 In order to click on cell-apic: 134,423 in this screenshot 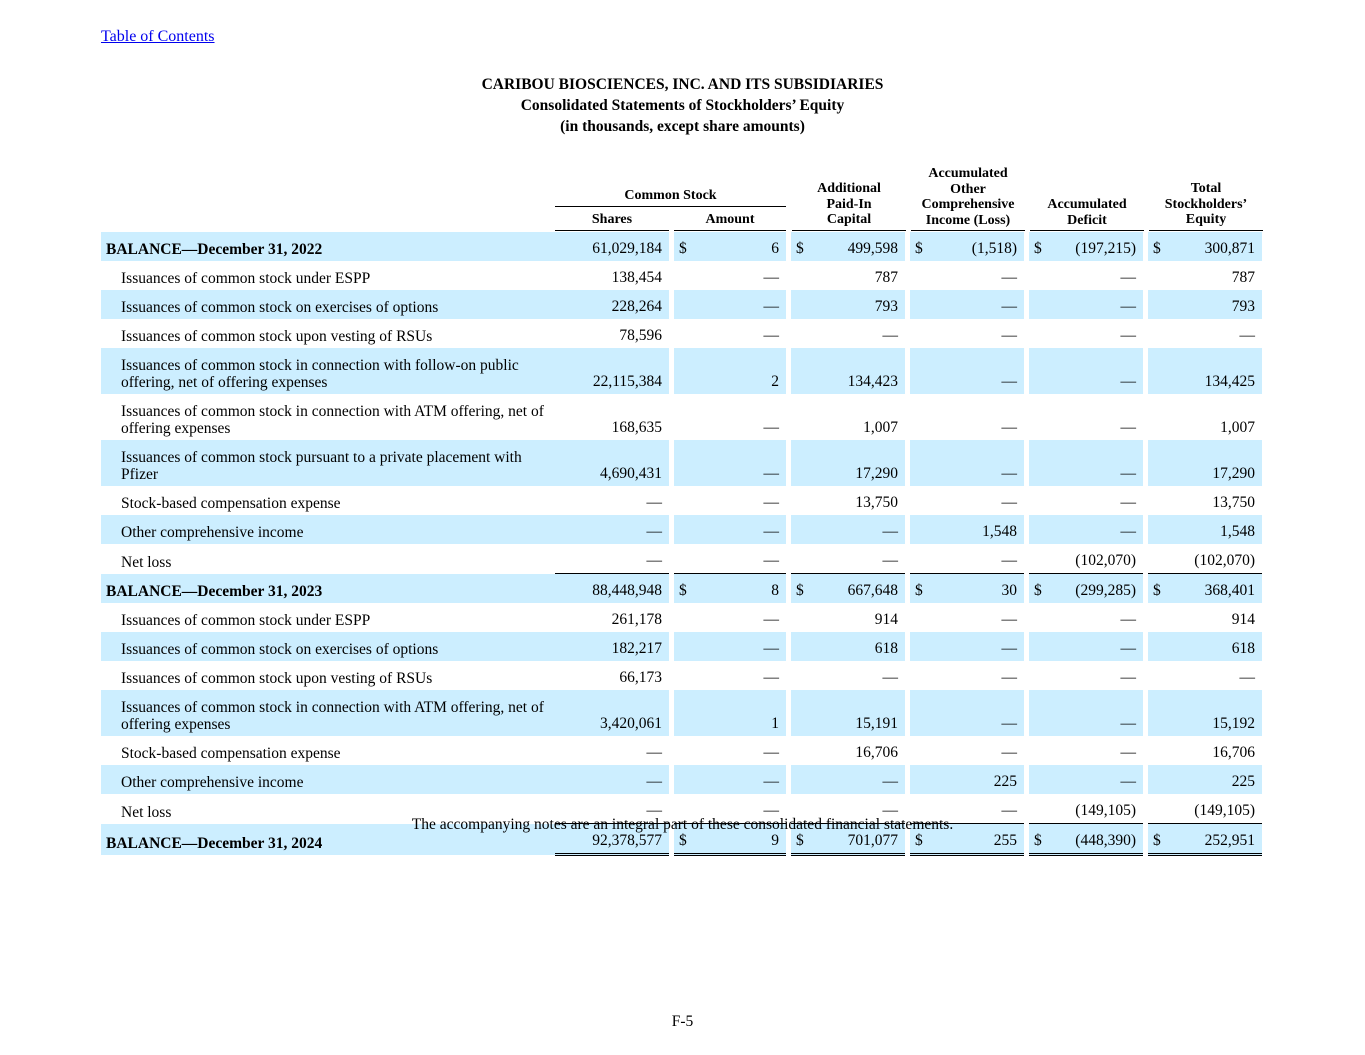, I will do `click(857, 371)`.